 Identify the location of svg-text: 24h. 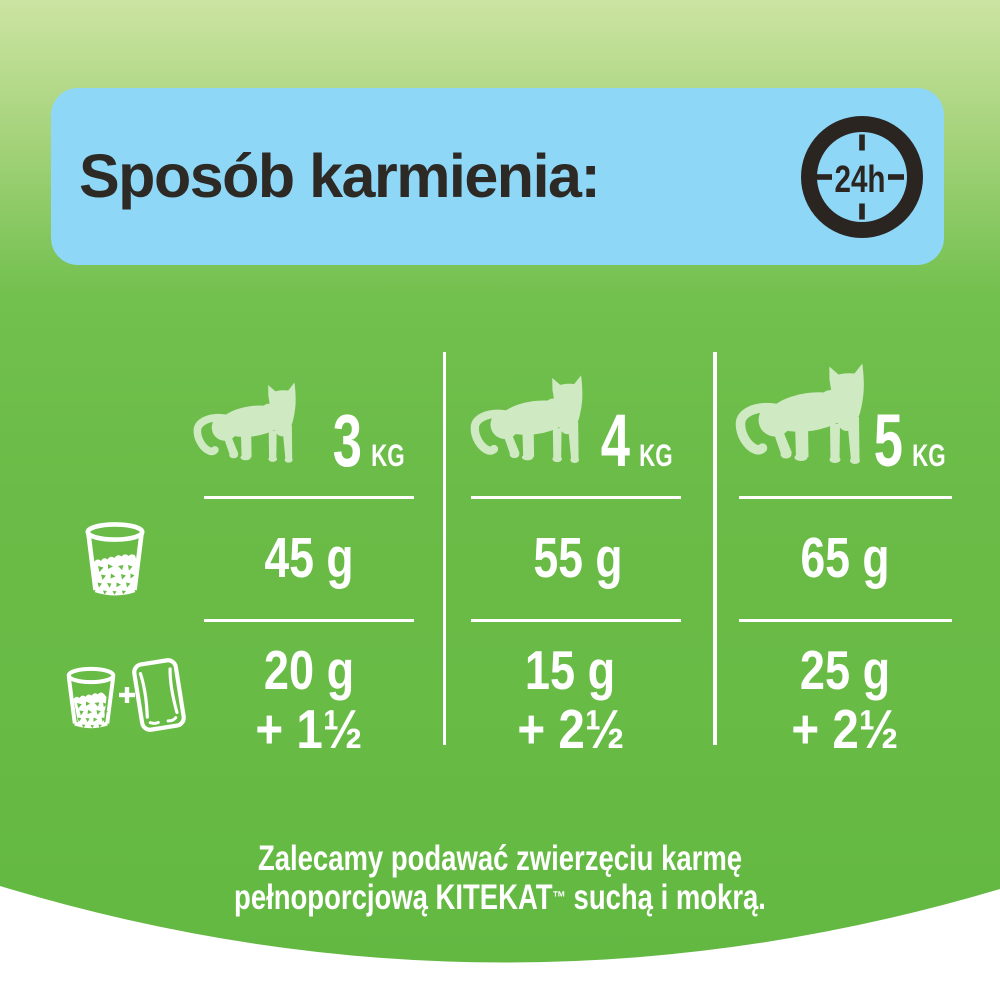
(859, 180).